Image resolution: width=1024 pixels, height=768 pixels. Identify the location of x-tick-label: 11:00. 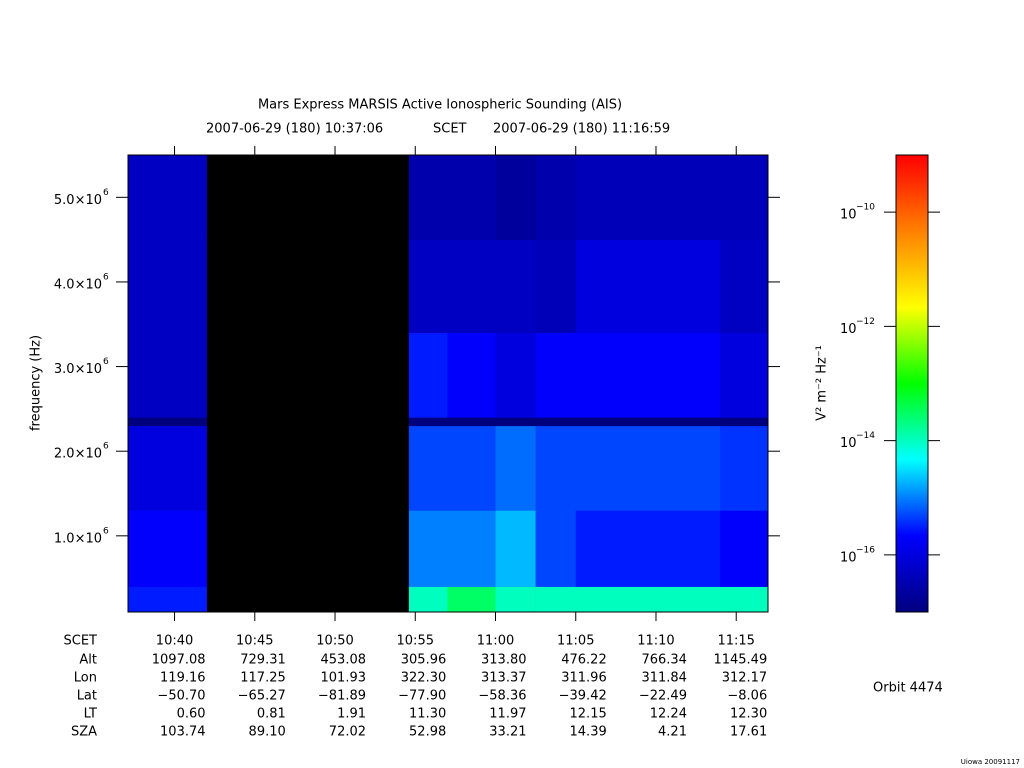
(495, 641).